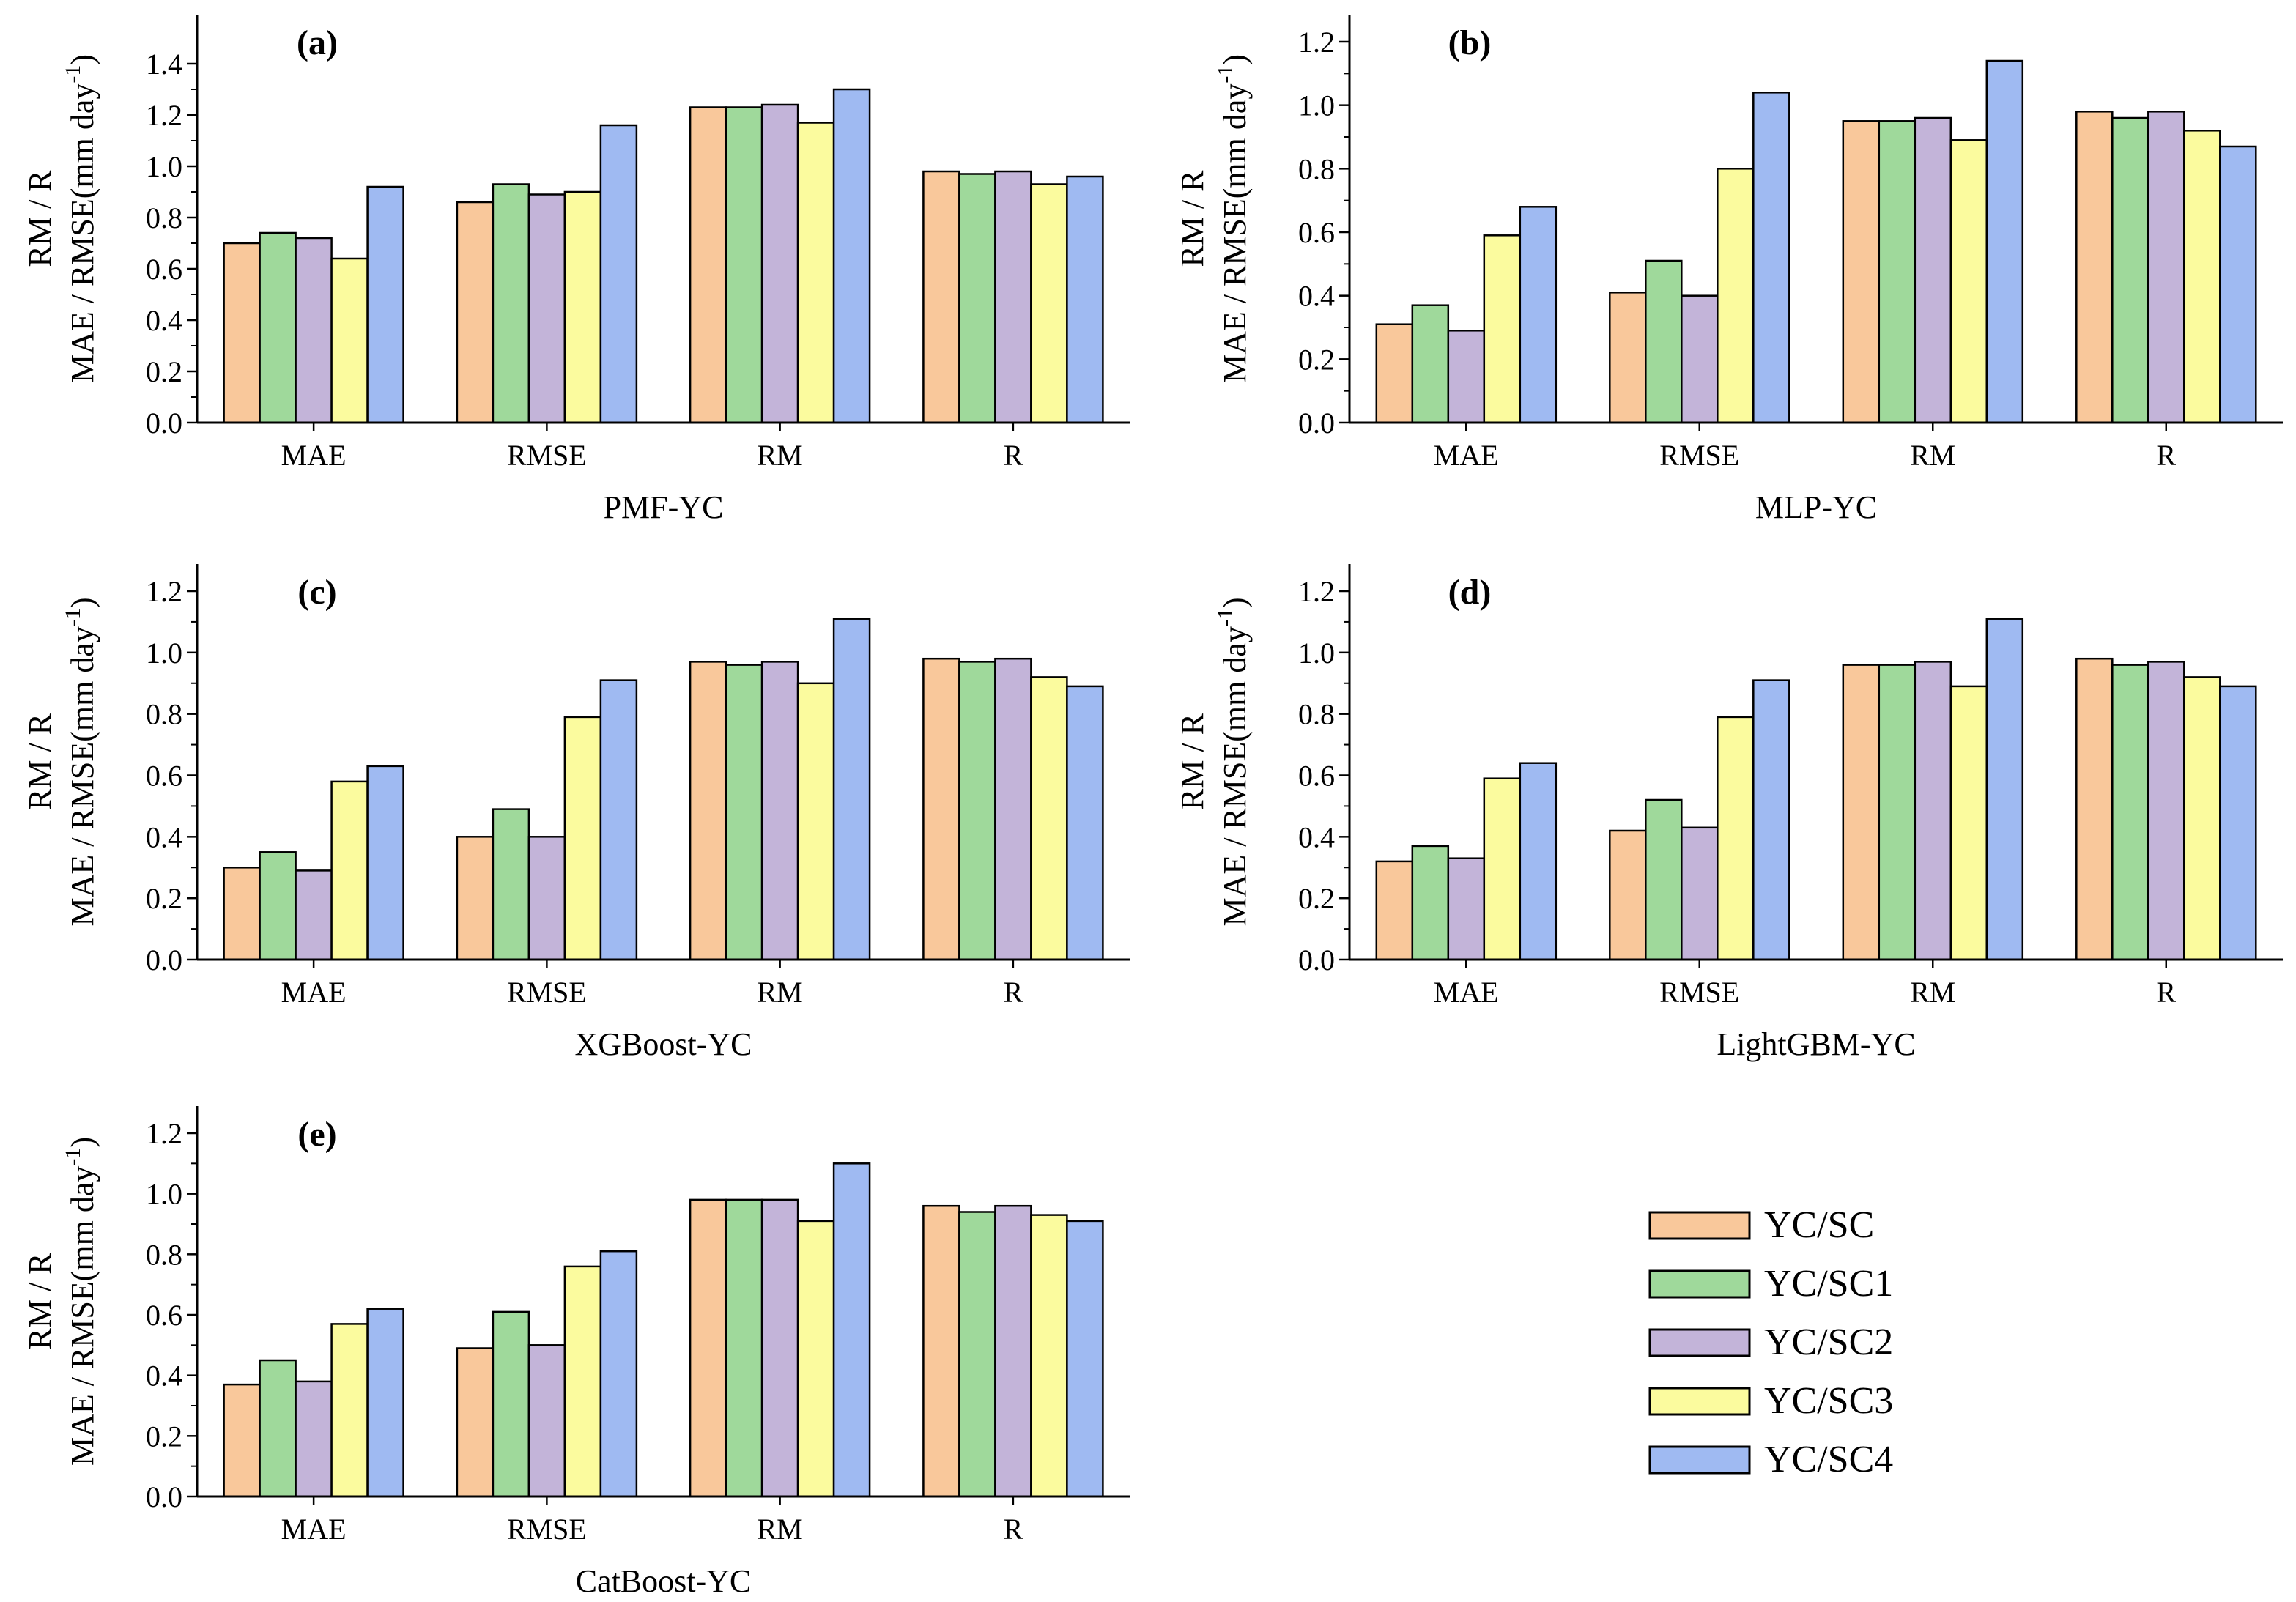 The width and height of the screenshot is (2296, 1602). Describe the element at coordinates (164, 64) in the screenshot. I see `y-tick-label: 1.4` at that location.